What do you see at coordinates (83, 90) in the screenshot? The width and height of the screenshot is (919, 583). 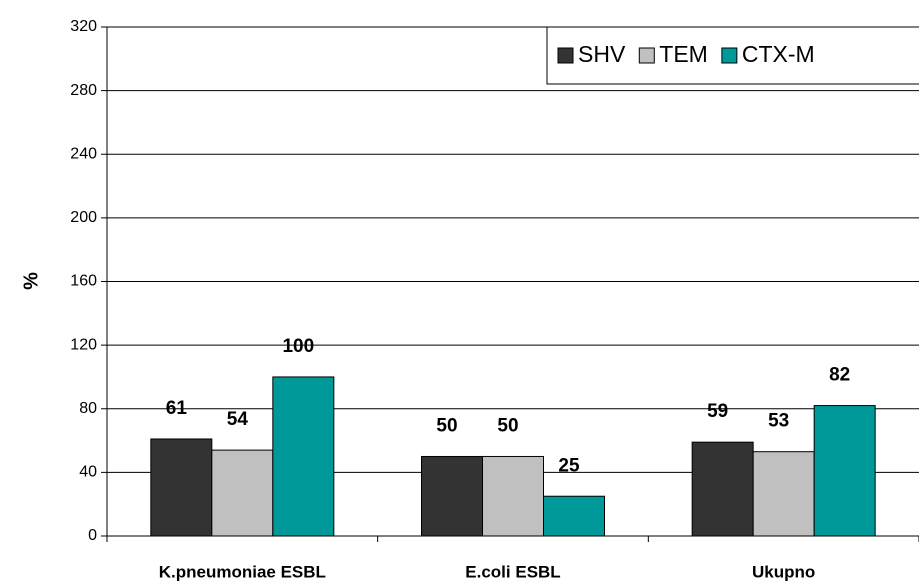 I see `y-tick-label: 280` at bounding box center [83, 90].